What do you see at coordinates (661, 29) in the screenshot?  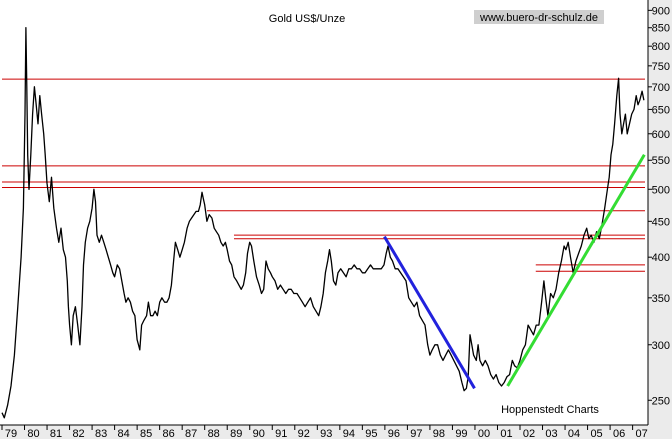 I see `y-tick-label: 850` at bounding box center [661, 29].